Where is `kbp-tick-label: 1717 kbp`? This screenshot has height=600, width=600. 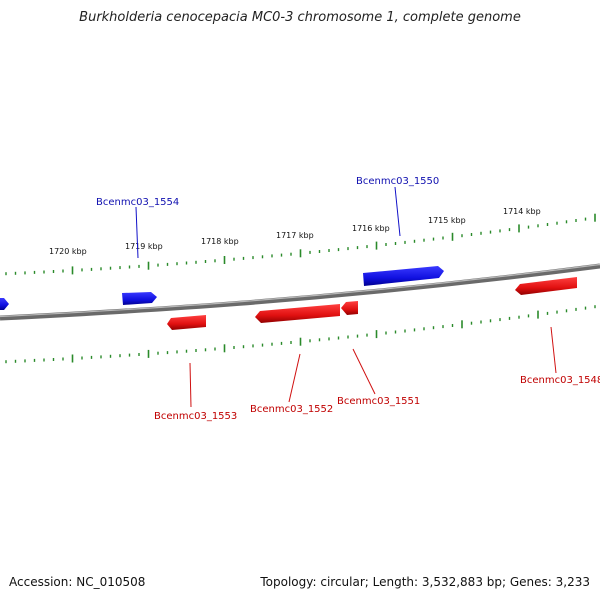
kbp-tick-label: 1717 kbp is located at coordinates (295, 235).